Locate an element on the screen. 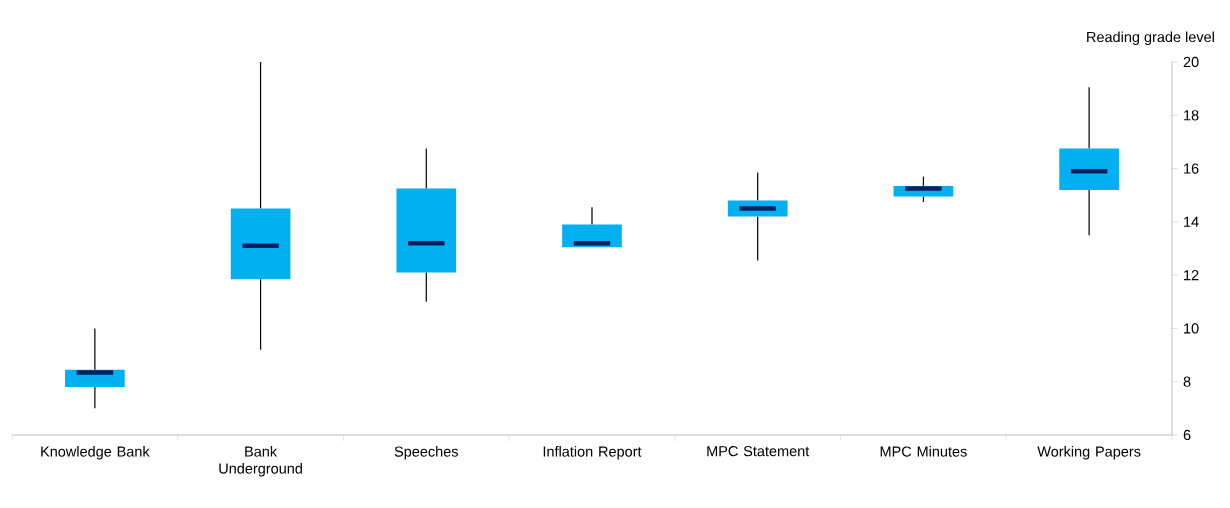 Image resolution: width=1230 pixels, height=508 pixels. y-tick-label: 16 is located at coordinates (1191, 168).